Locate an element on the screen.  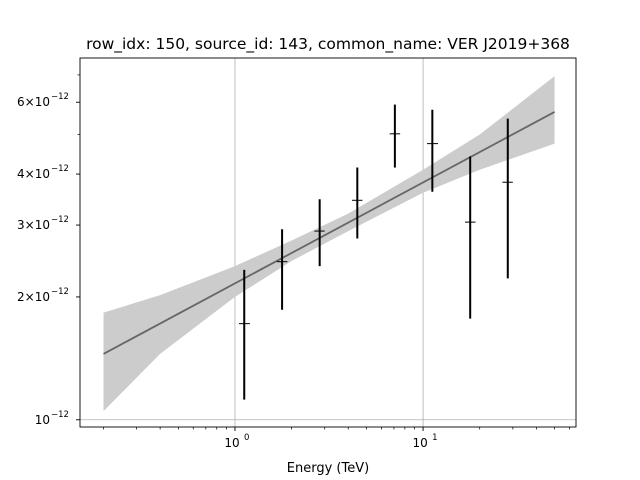
y-tick-label: 3×10 is located at coordinates (33, 225).